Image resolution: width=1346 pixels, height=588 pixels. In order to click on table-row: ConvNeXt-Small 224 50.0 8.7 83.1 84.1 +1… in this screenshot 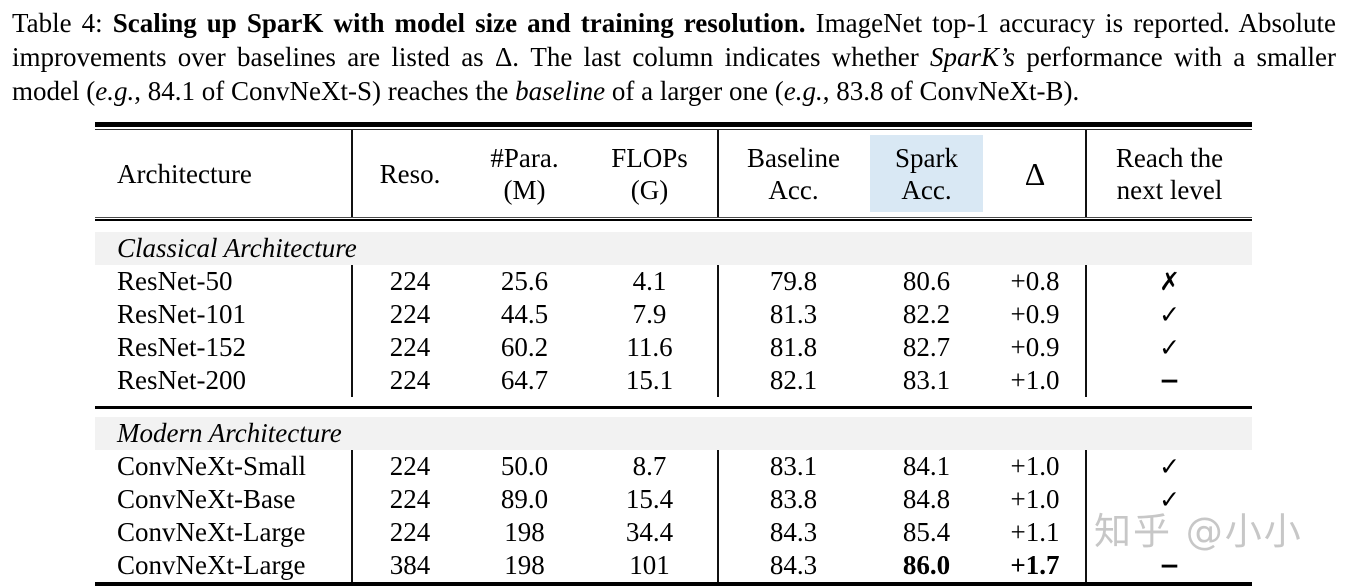, I will do `click(673, 466)`.